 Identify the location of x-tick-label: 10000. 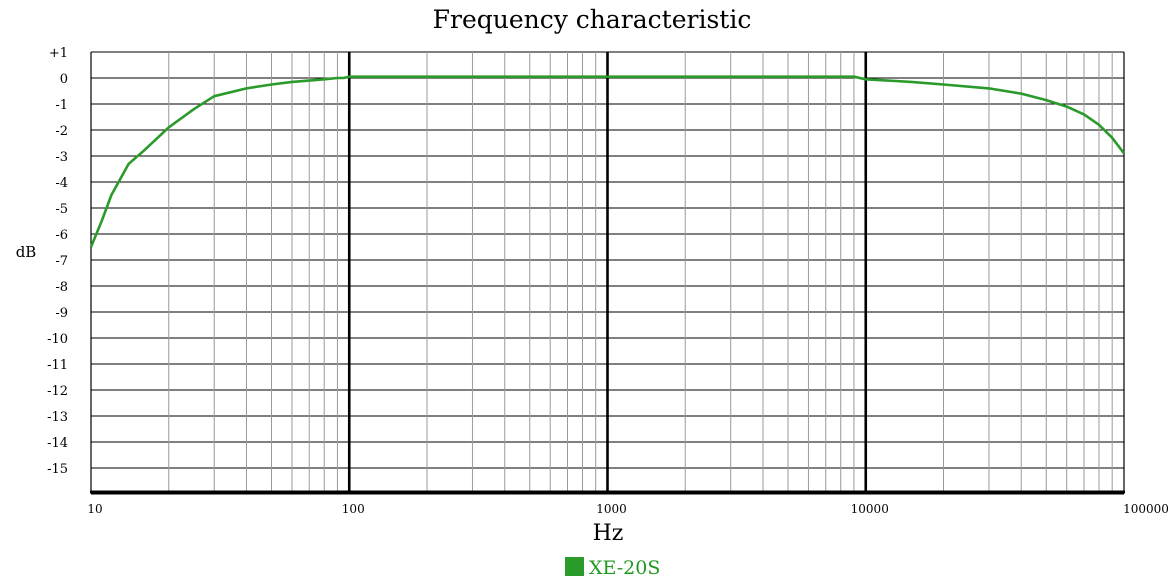
(870, 509).